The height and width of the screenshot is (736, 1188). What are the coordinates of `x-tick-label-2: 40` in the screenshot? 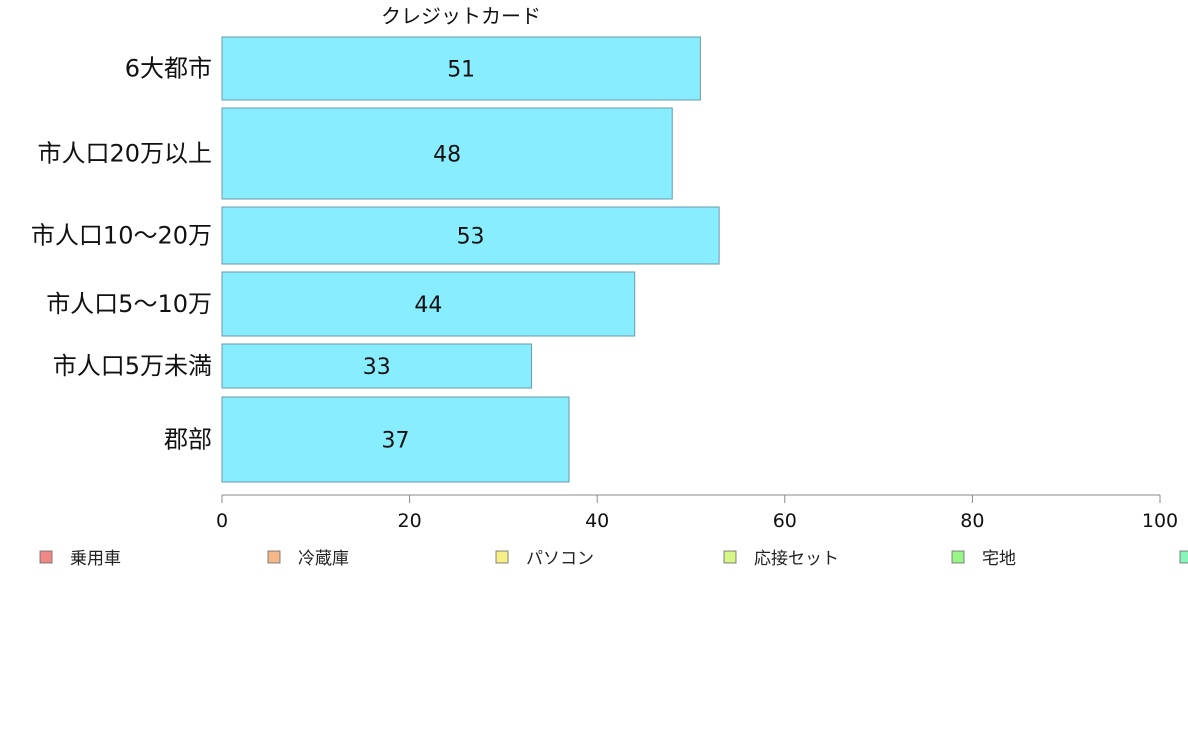 It's located at (597, 521).